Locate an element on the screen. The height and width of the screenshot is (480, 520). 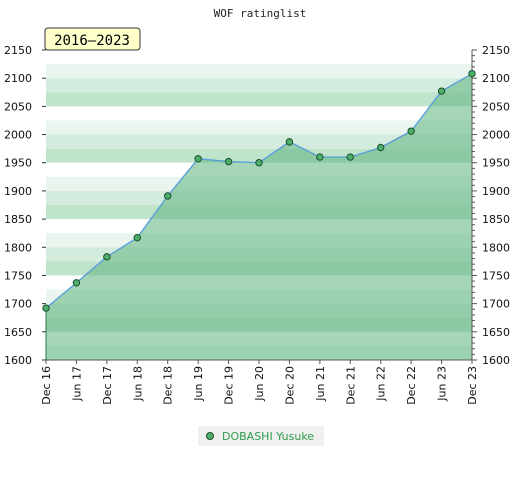
y-tick-label-right: 2000 is located at coordinates (496, 135).